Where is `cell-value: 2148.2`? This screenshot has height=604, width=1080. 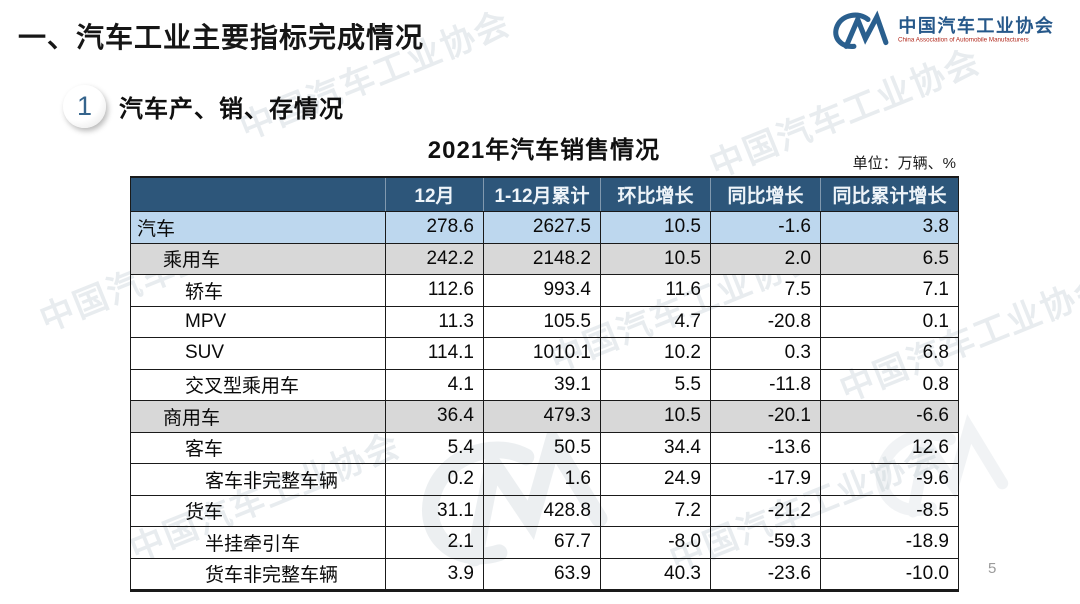
cell-value: 2148.2 is located at coordinates (542, 258).